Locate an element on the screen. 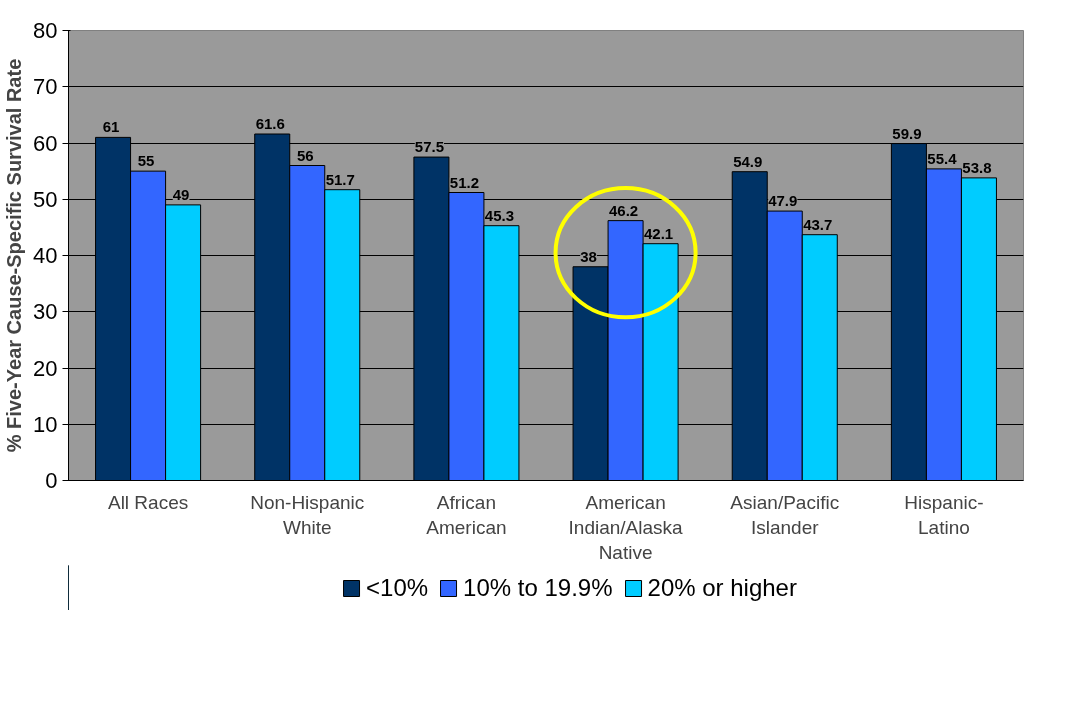  legend-label: 10% to 19.9% is located at coordinates (538, 587).